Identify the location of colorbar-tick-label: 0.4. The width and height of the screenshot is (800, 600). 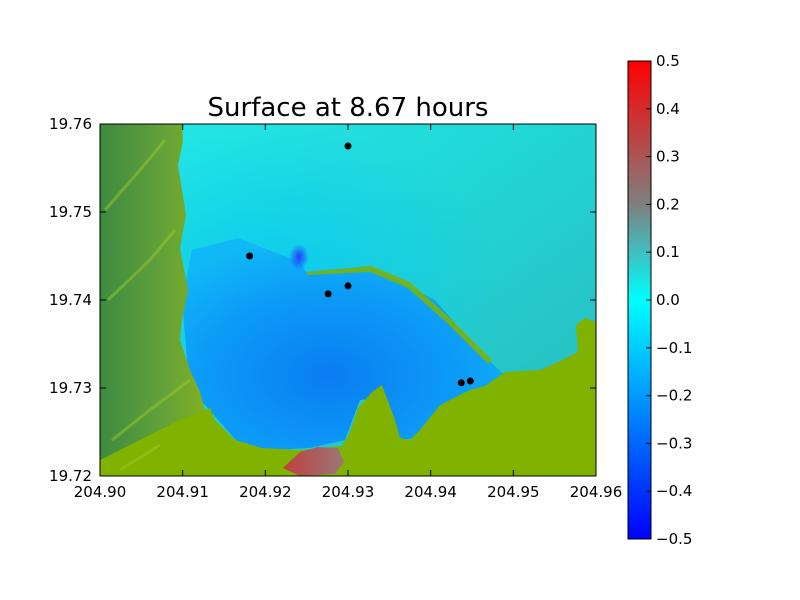
(668, 109).